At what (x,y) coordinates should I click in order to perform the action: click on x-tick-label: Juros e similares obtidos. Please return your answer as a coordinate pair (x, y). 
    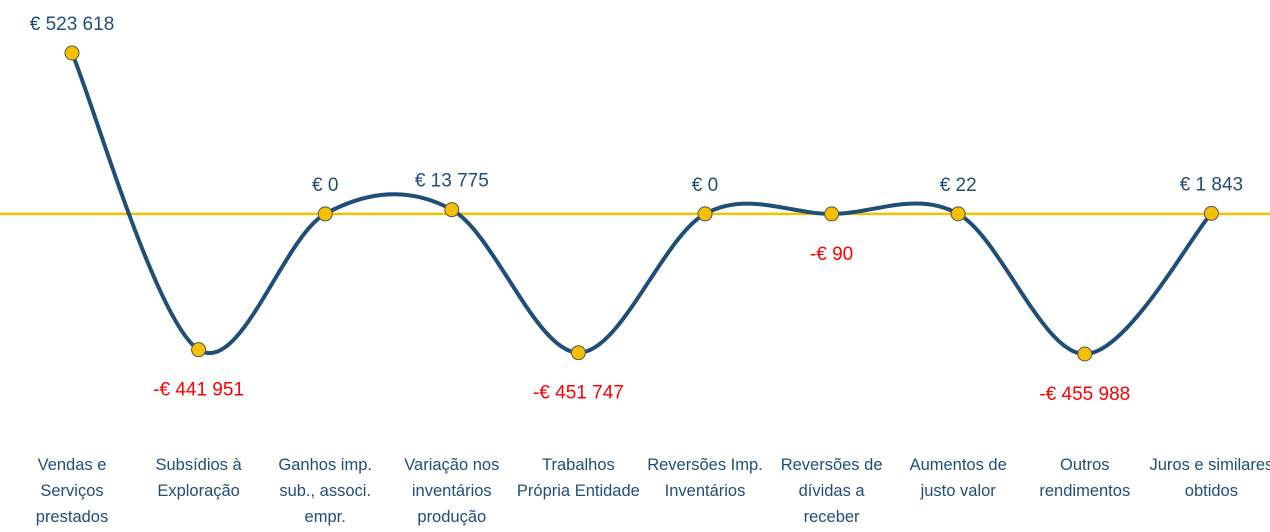
    Looking at the image, I should click on (1209, 478).